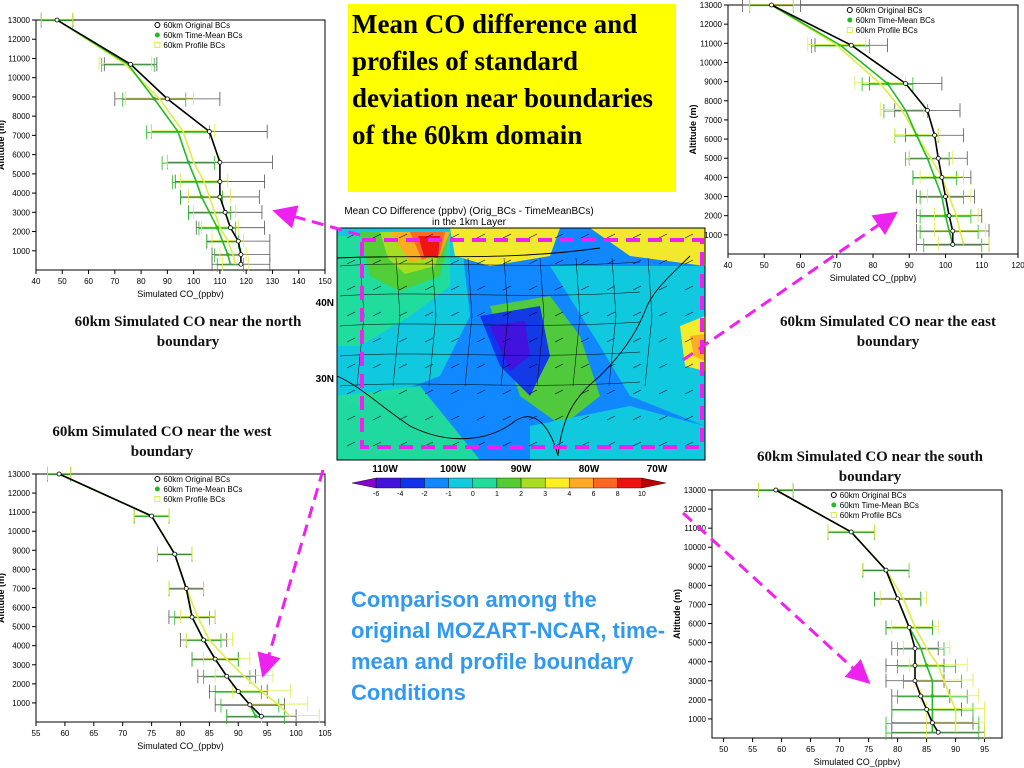  What do you see at coordinates (521, 494) in the screenshot?
I see `colorbar-label: 2` at bounding box center [521, 494].